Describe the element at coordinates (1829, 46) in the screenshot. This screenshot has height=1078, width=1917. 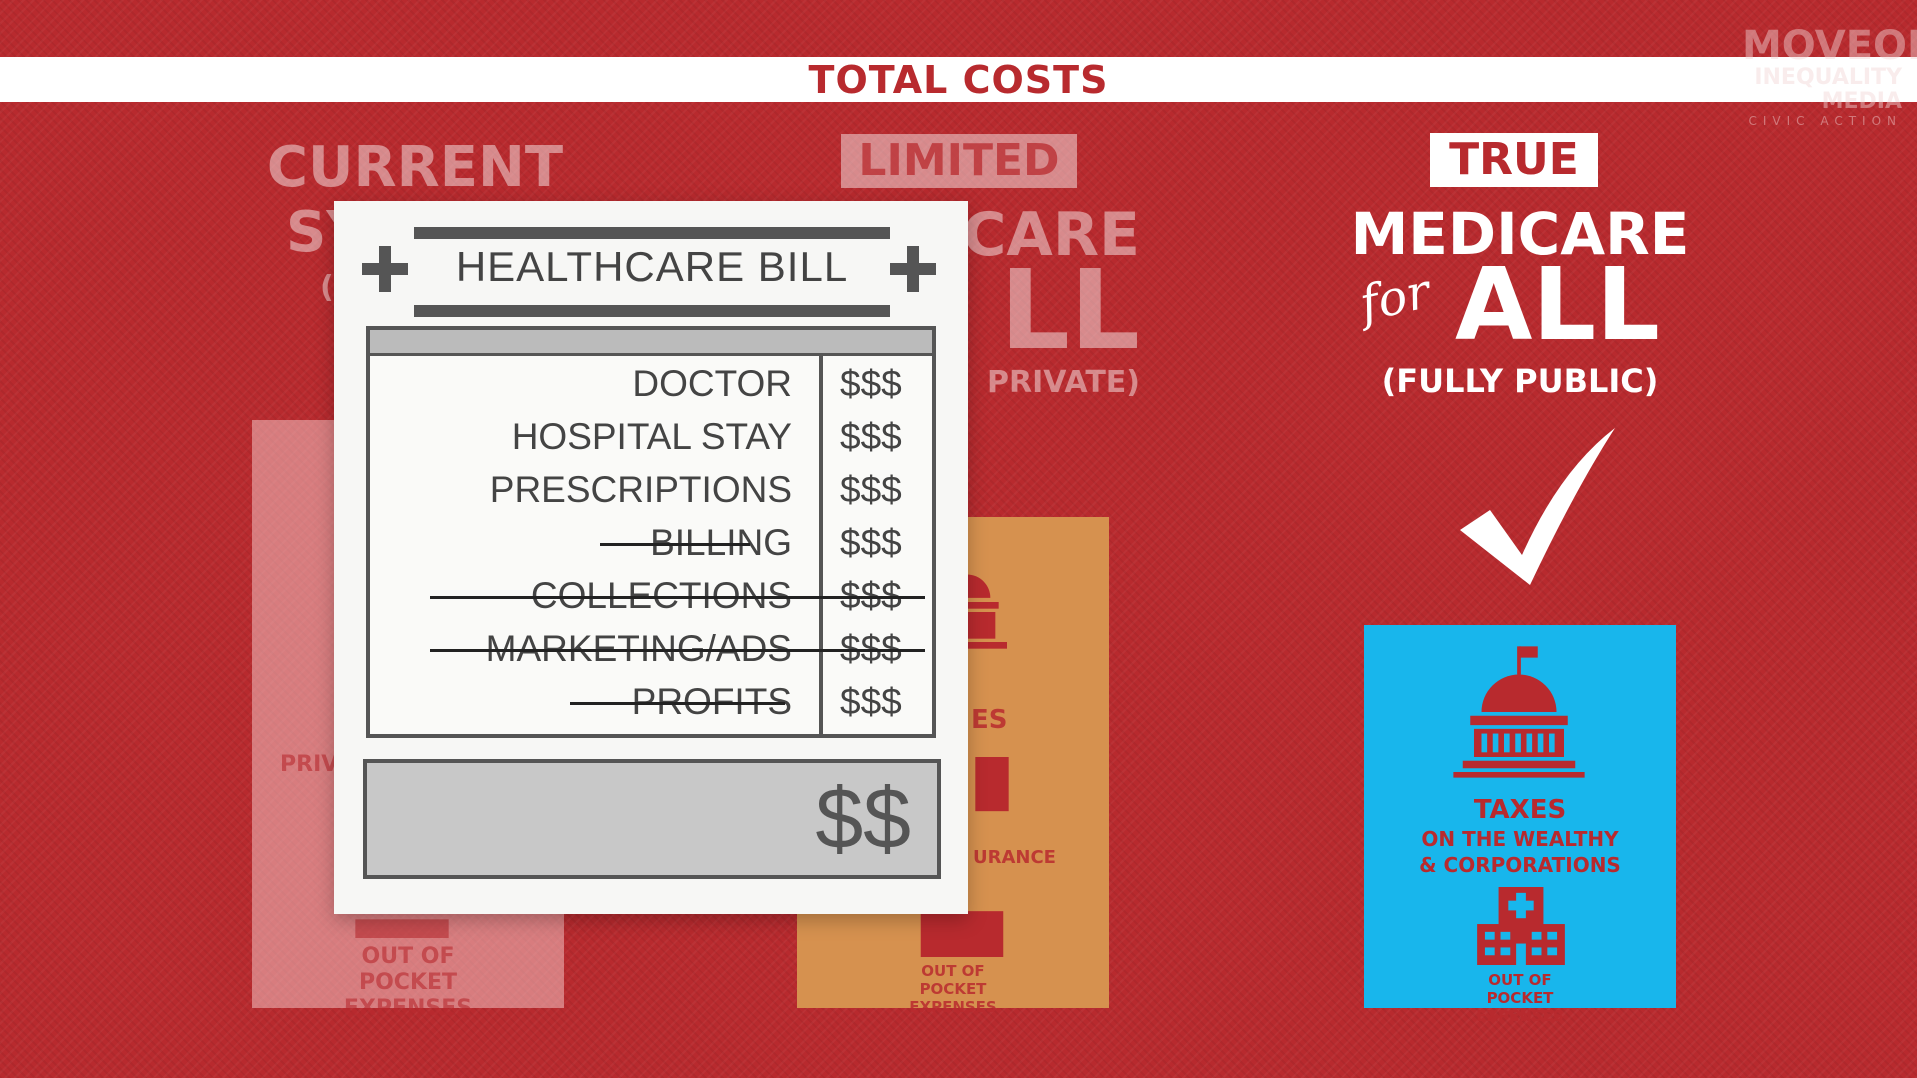
I see `logo-moveon: MOVEON` at that location.